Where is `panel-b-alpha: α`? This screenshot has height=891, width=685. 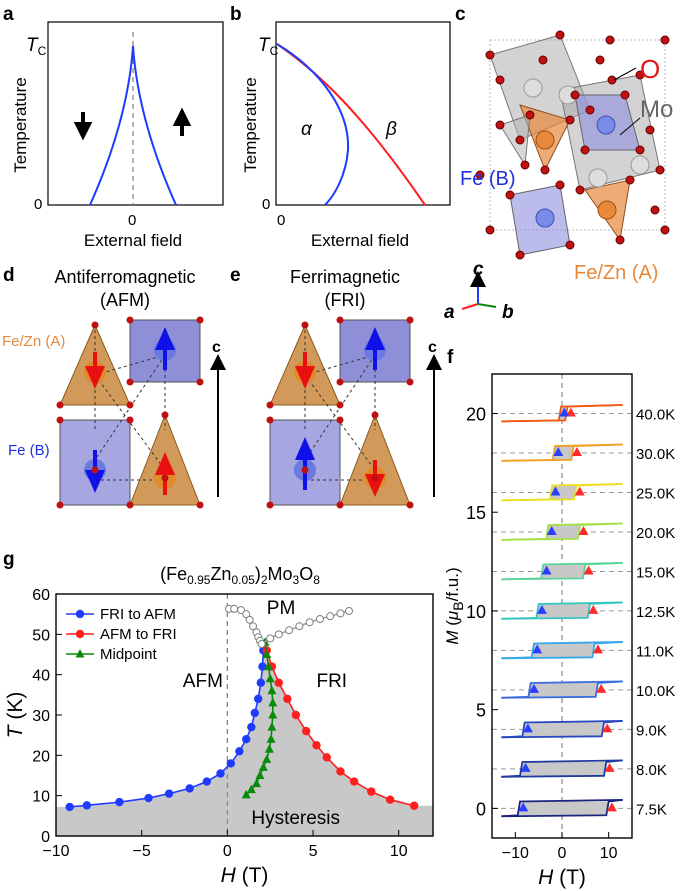
panel-b-alpha: α is located at coordinates (307, 129).